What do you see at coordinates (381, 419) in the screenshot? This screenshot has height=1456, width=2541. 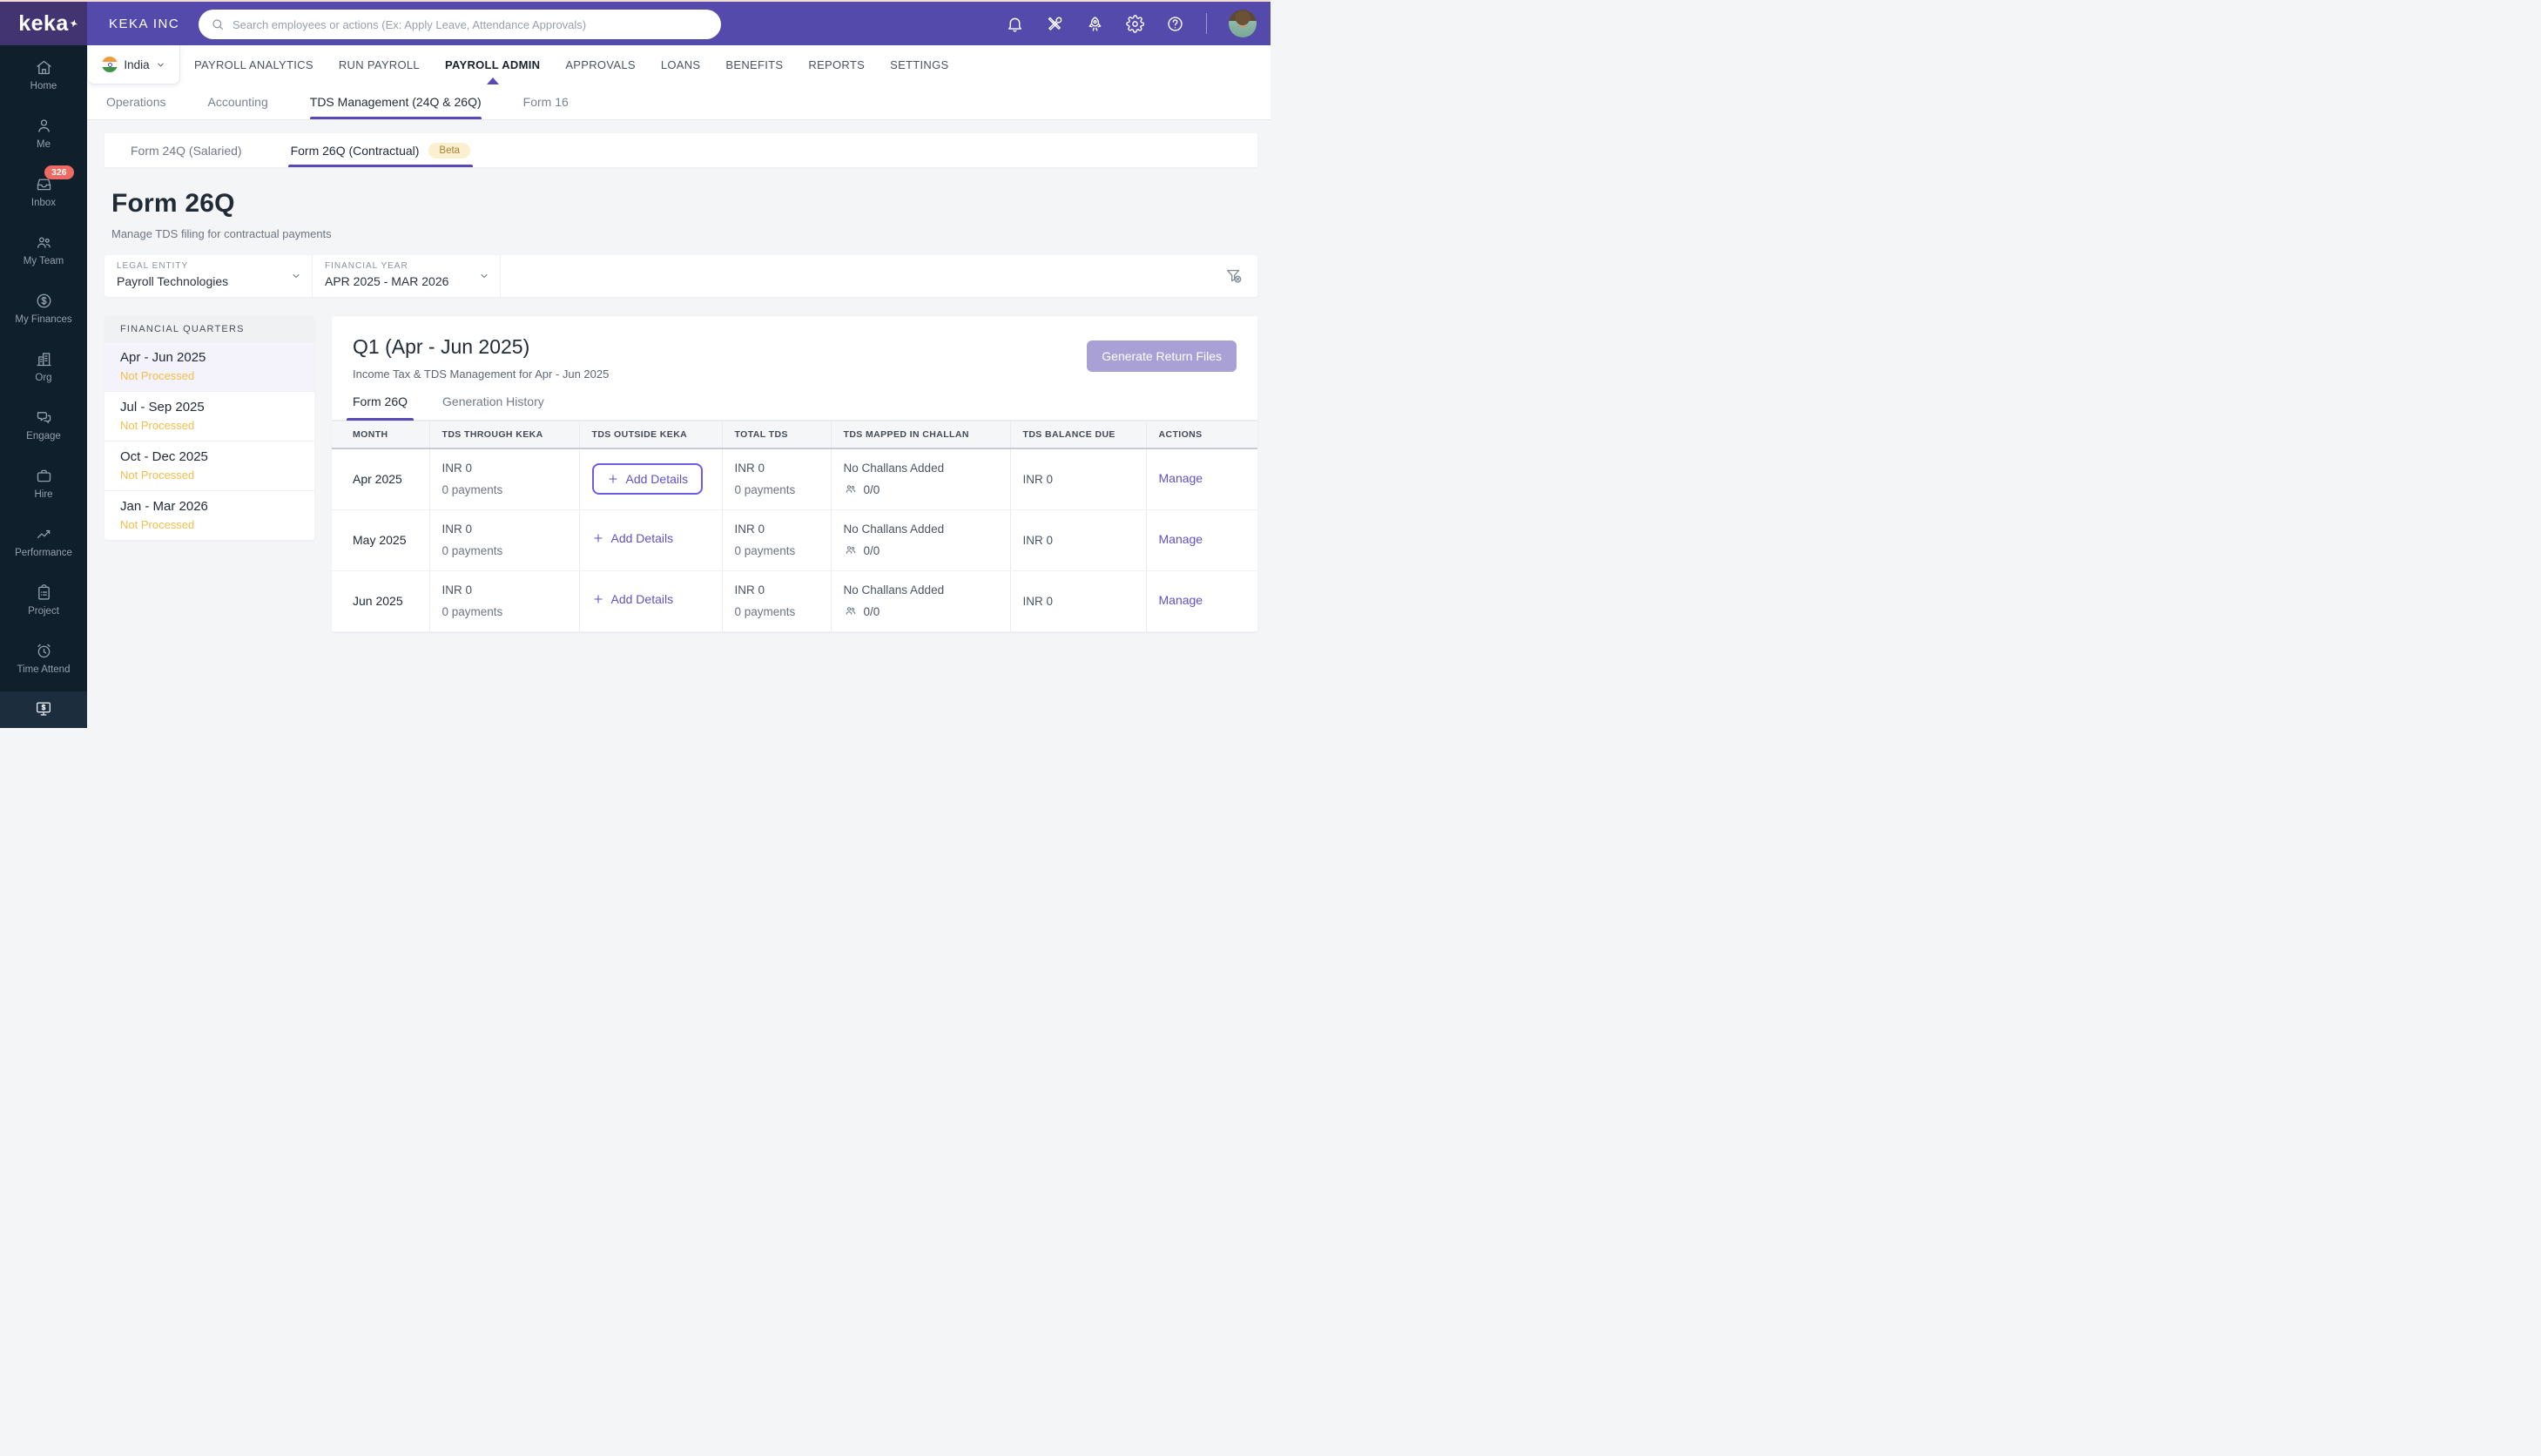 I see `active-detail-tab-underline` at bounding box center [381, 419].